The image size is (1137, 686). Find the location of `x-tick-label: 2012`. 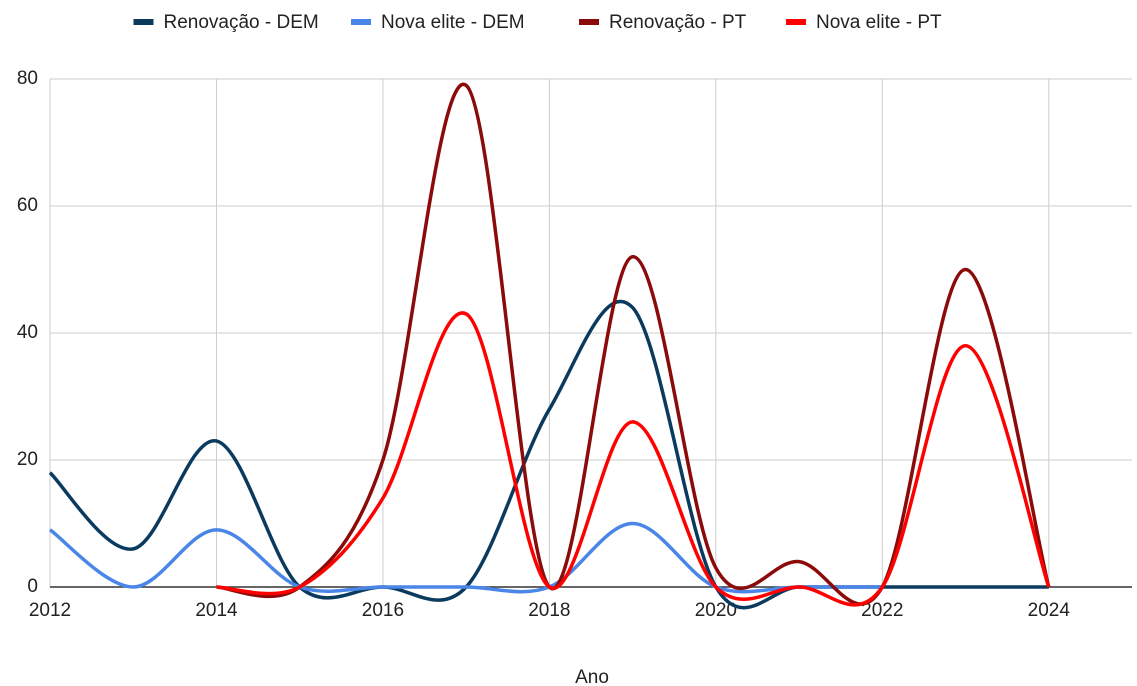

x-tick-label: 2012 is located at coordinates (50, 610).